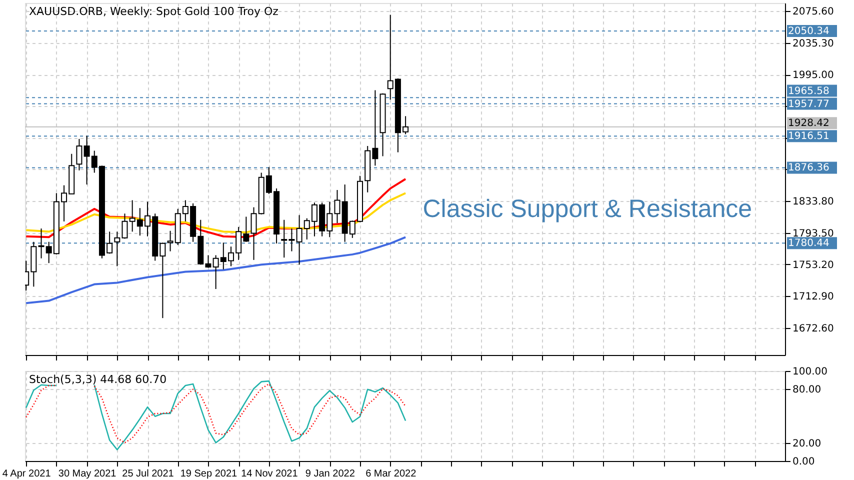 This screenshot has width=854, height=480. Describe the element at coordinates (813, 234) in the screenshot. I see `y-tick-label: 1793.50` at that location.